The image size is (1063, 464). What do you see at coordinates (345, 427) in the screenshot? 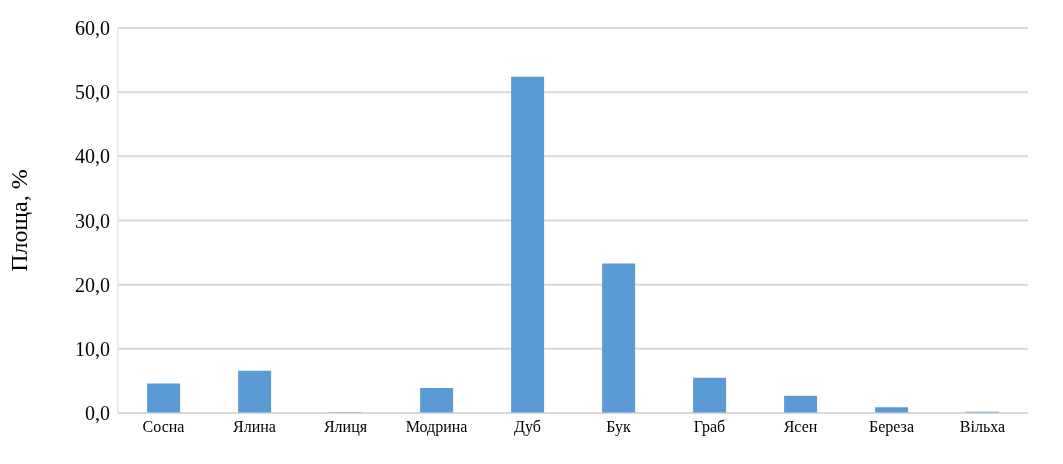
I see `x-tick-label: Ялиця` at bounding box center [345, 427].